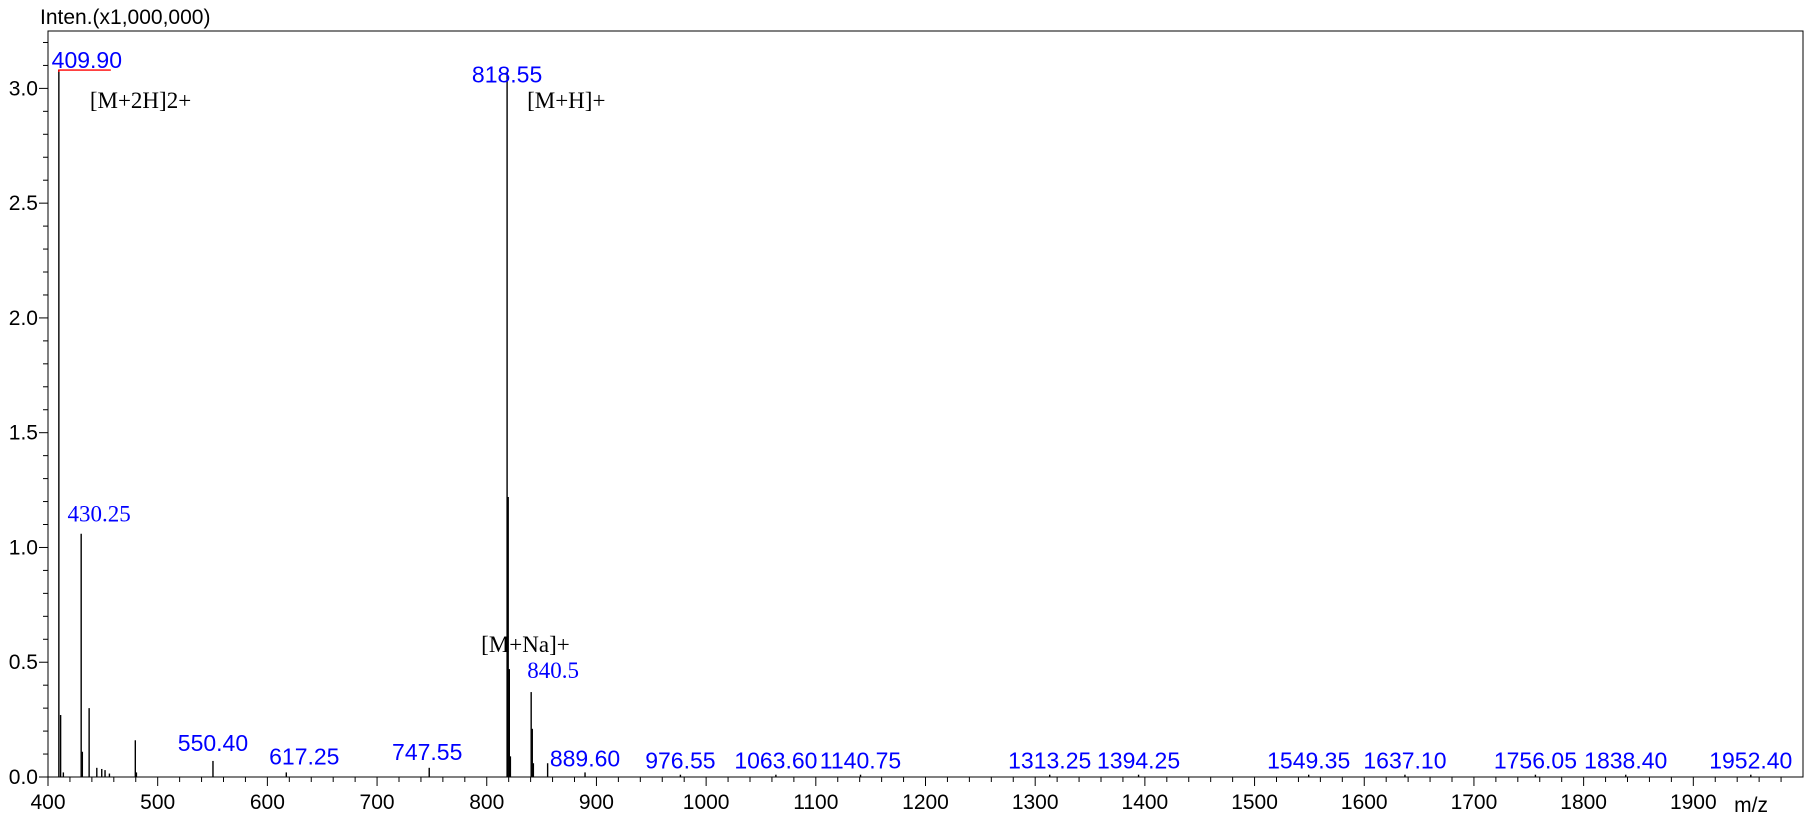  What do you see at coordinates (23, 433) in the screenshot?
I see `y-tick-label: 1.5` at bounding box center [23, 433].